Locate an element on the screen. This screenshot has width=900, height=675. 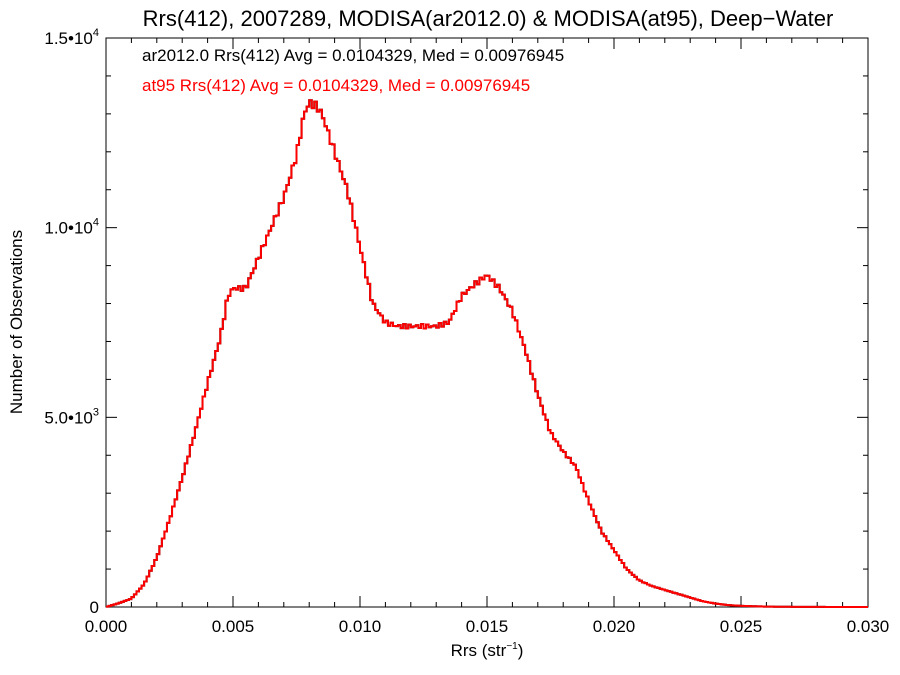
y-tick-label: 0 is located at coordinates (94, 607).